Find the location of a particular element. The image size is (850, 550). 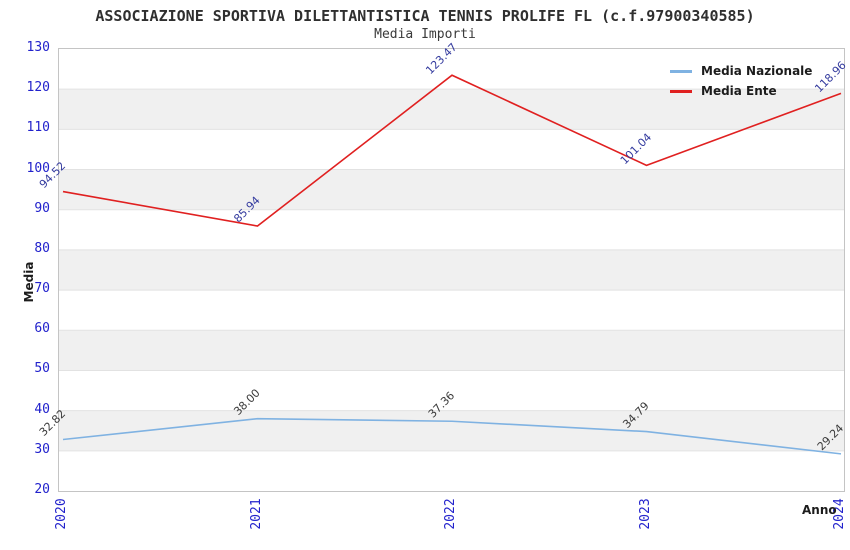

legend-item-media-ente: Media Ente is located at coordinates (741, 91).